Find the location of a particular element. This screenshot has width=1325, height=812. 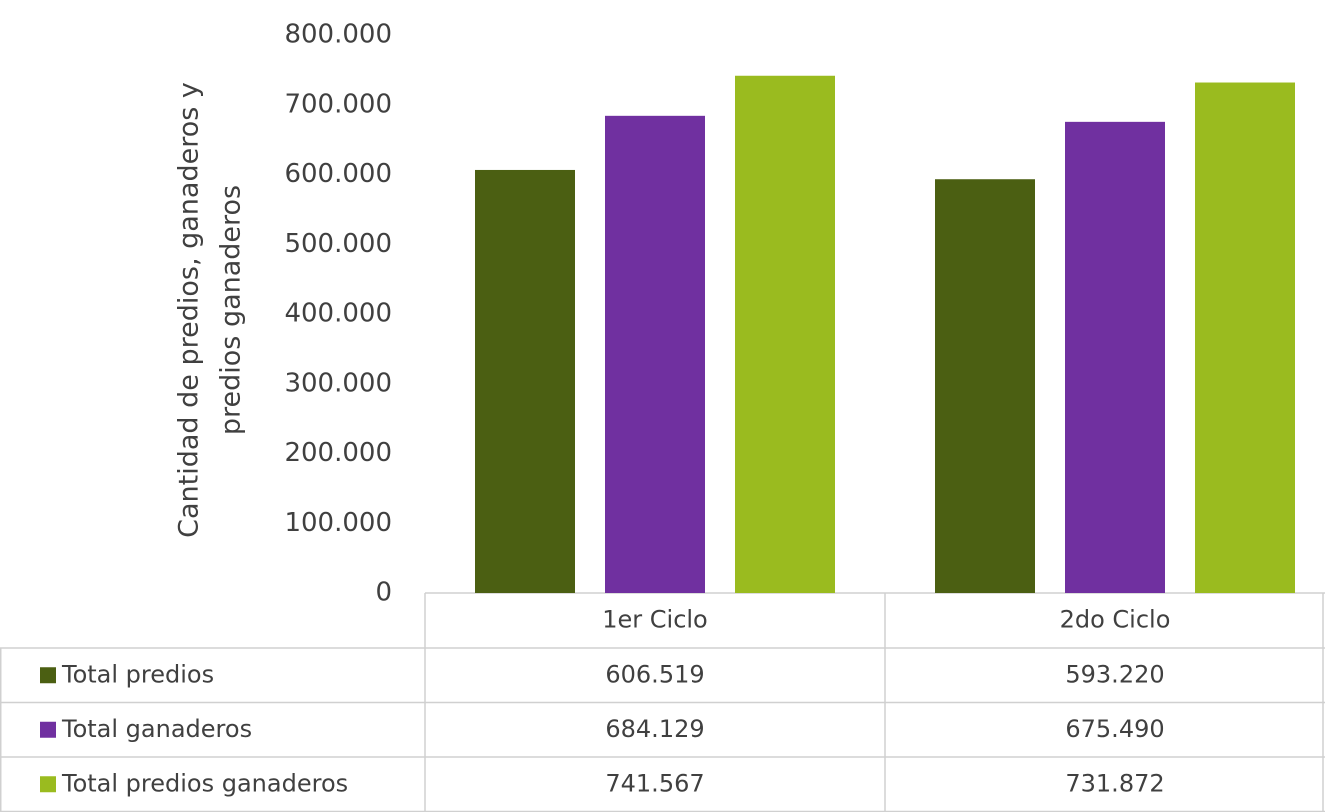

x-tick-label: 1er Ciclo is located at coordinates (655, 620).